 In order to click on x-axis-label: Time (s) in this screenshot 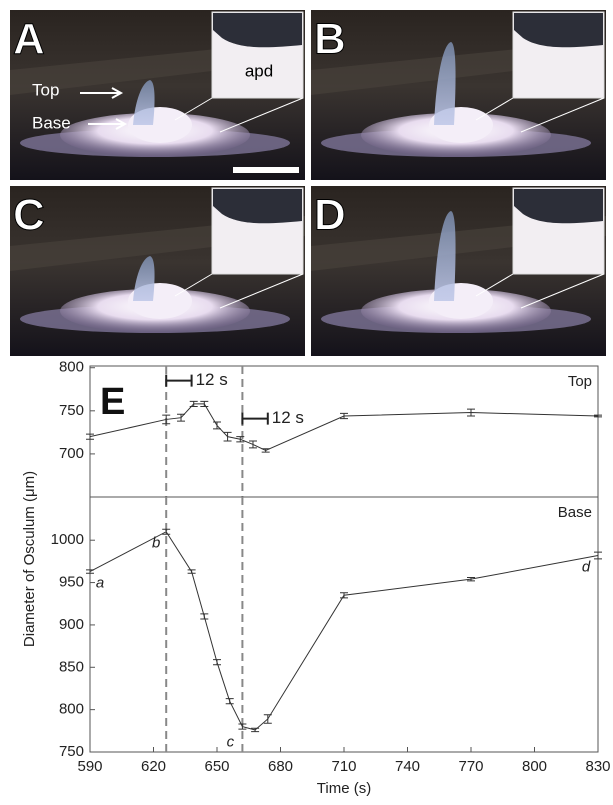, I will do `click(344, 788)`.